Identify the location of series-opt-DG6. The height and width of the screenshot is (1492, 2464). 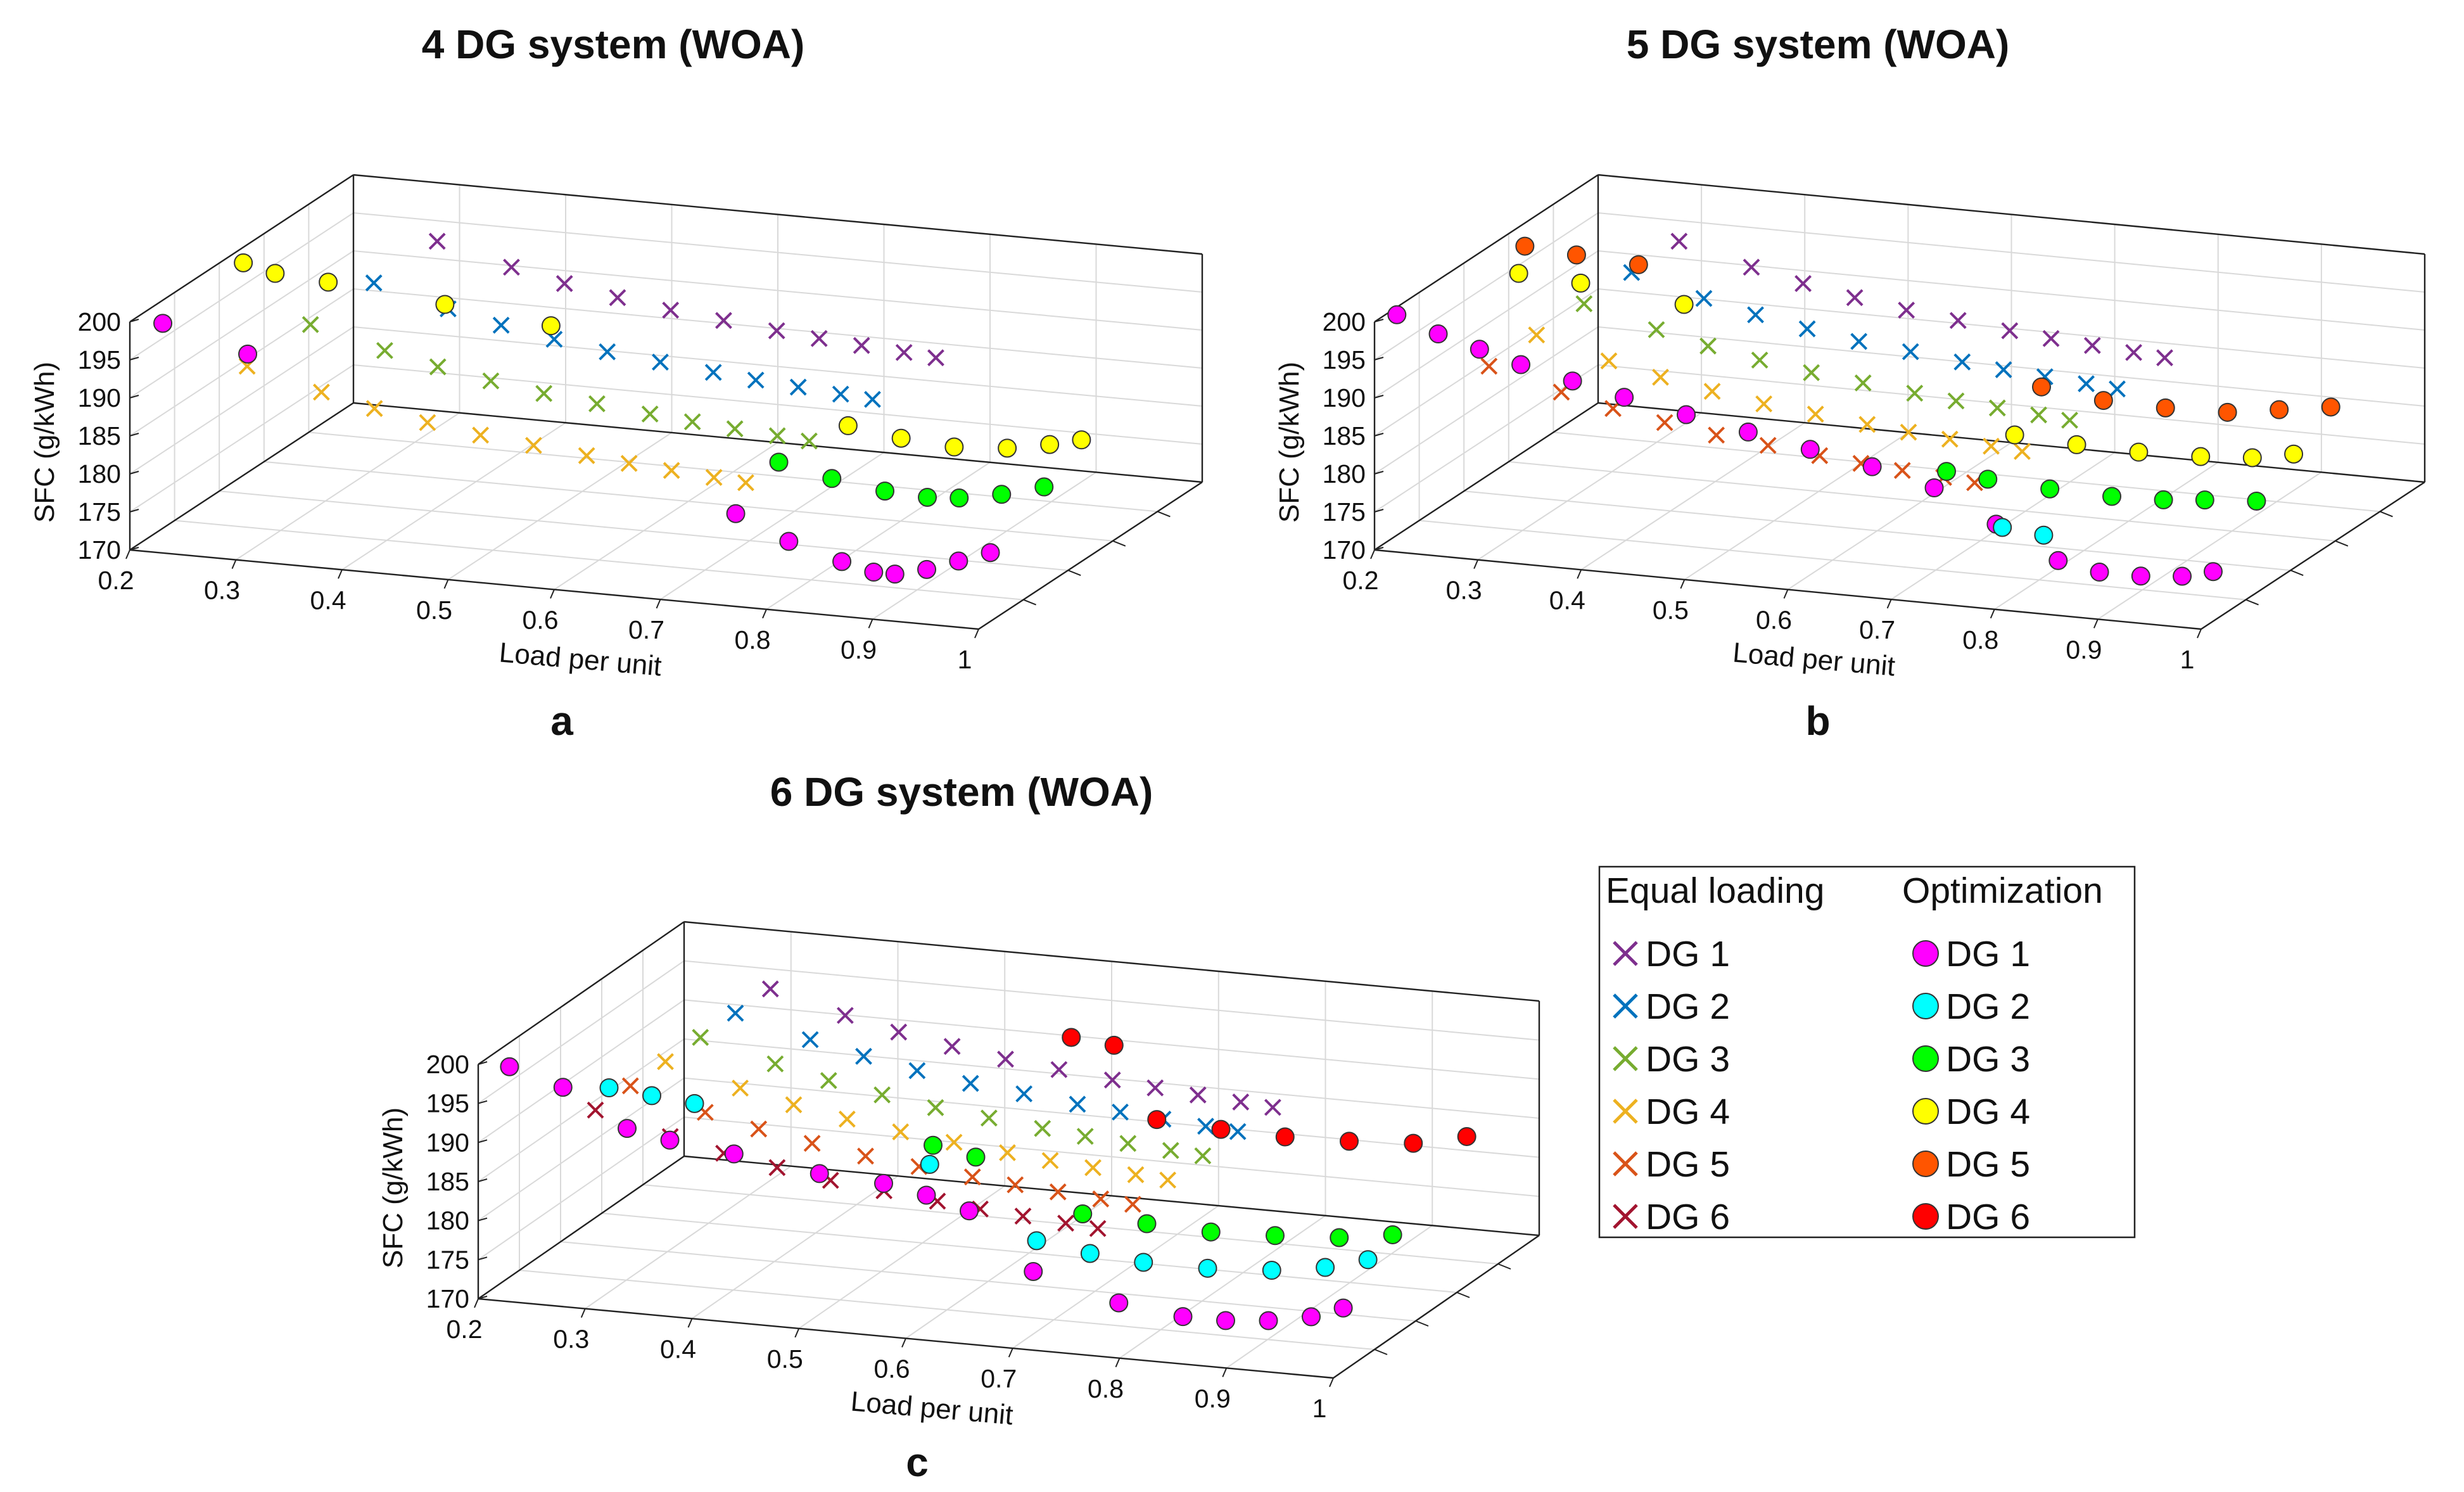
(1269, 1090).